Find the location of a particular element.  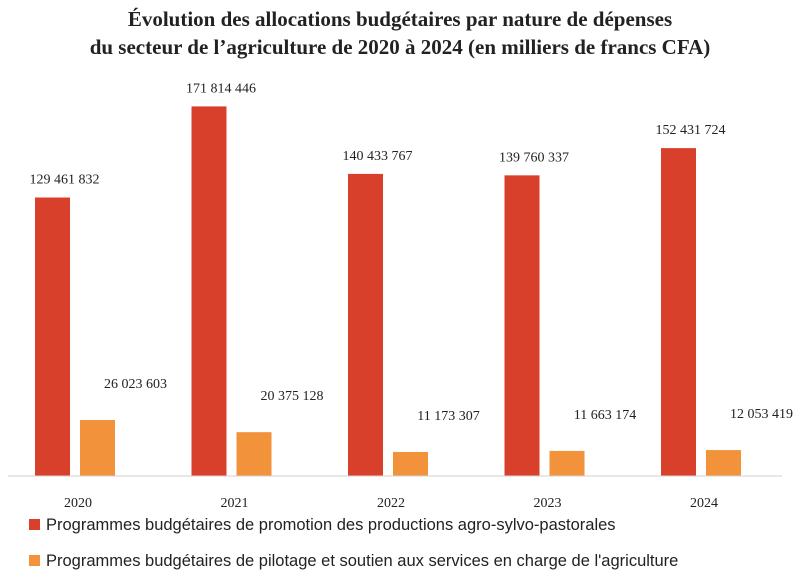

x-tick-label-2023: 2023 is located at coordinates (548, 503).